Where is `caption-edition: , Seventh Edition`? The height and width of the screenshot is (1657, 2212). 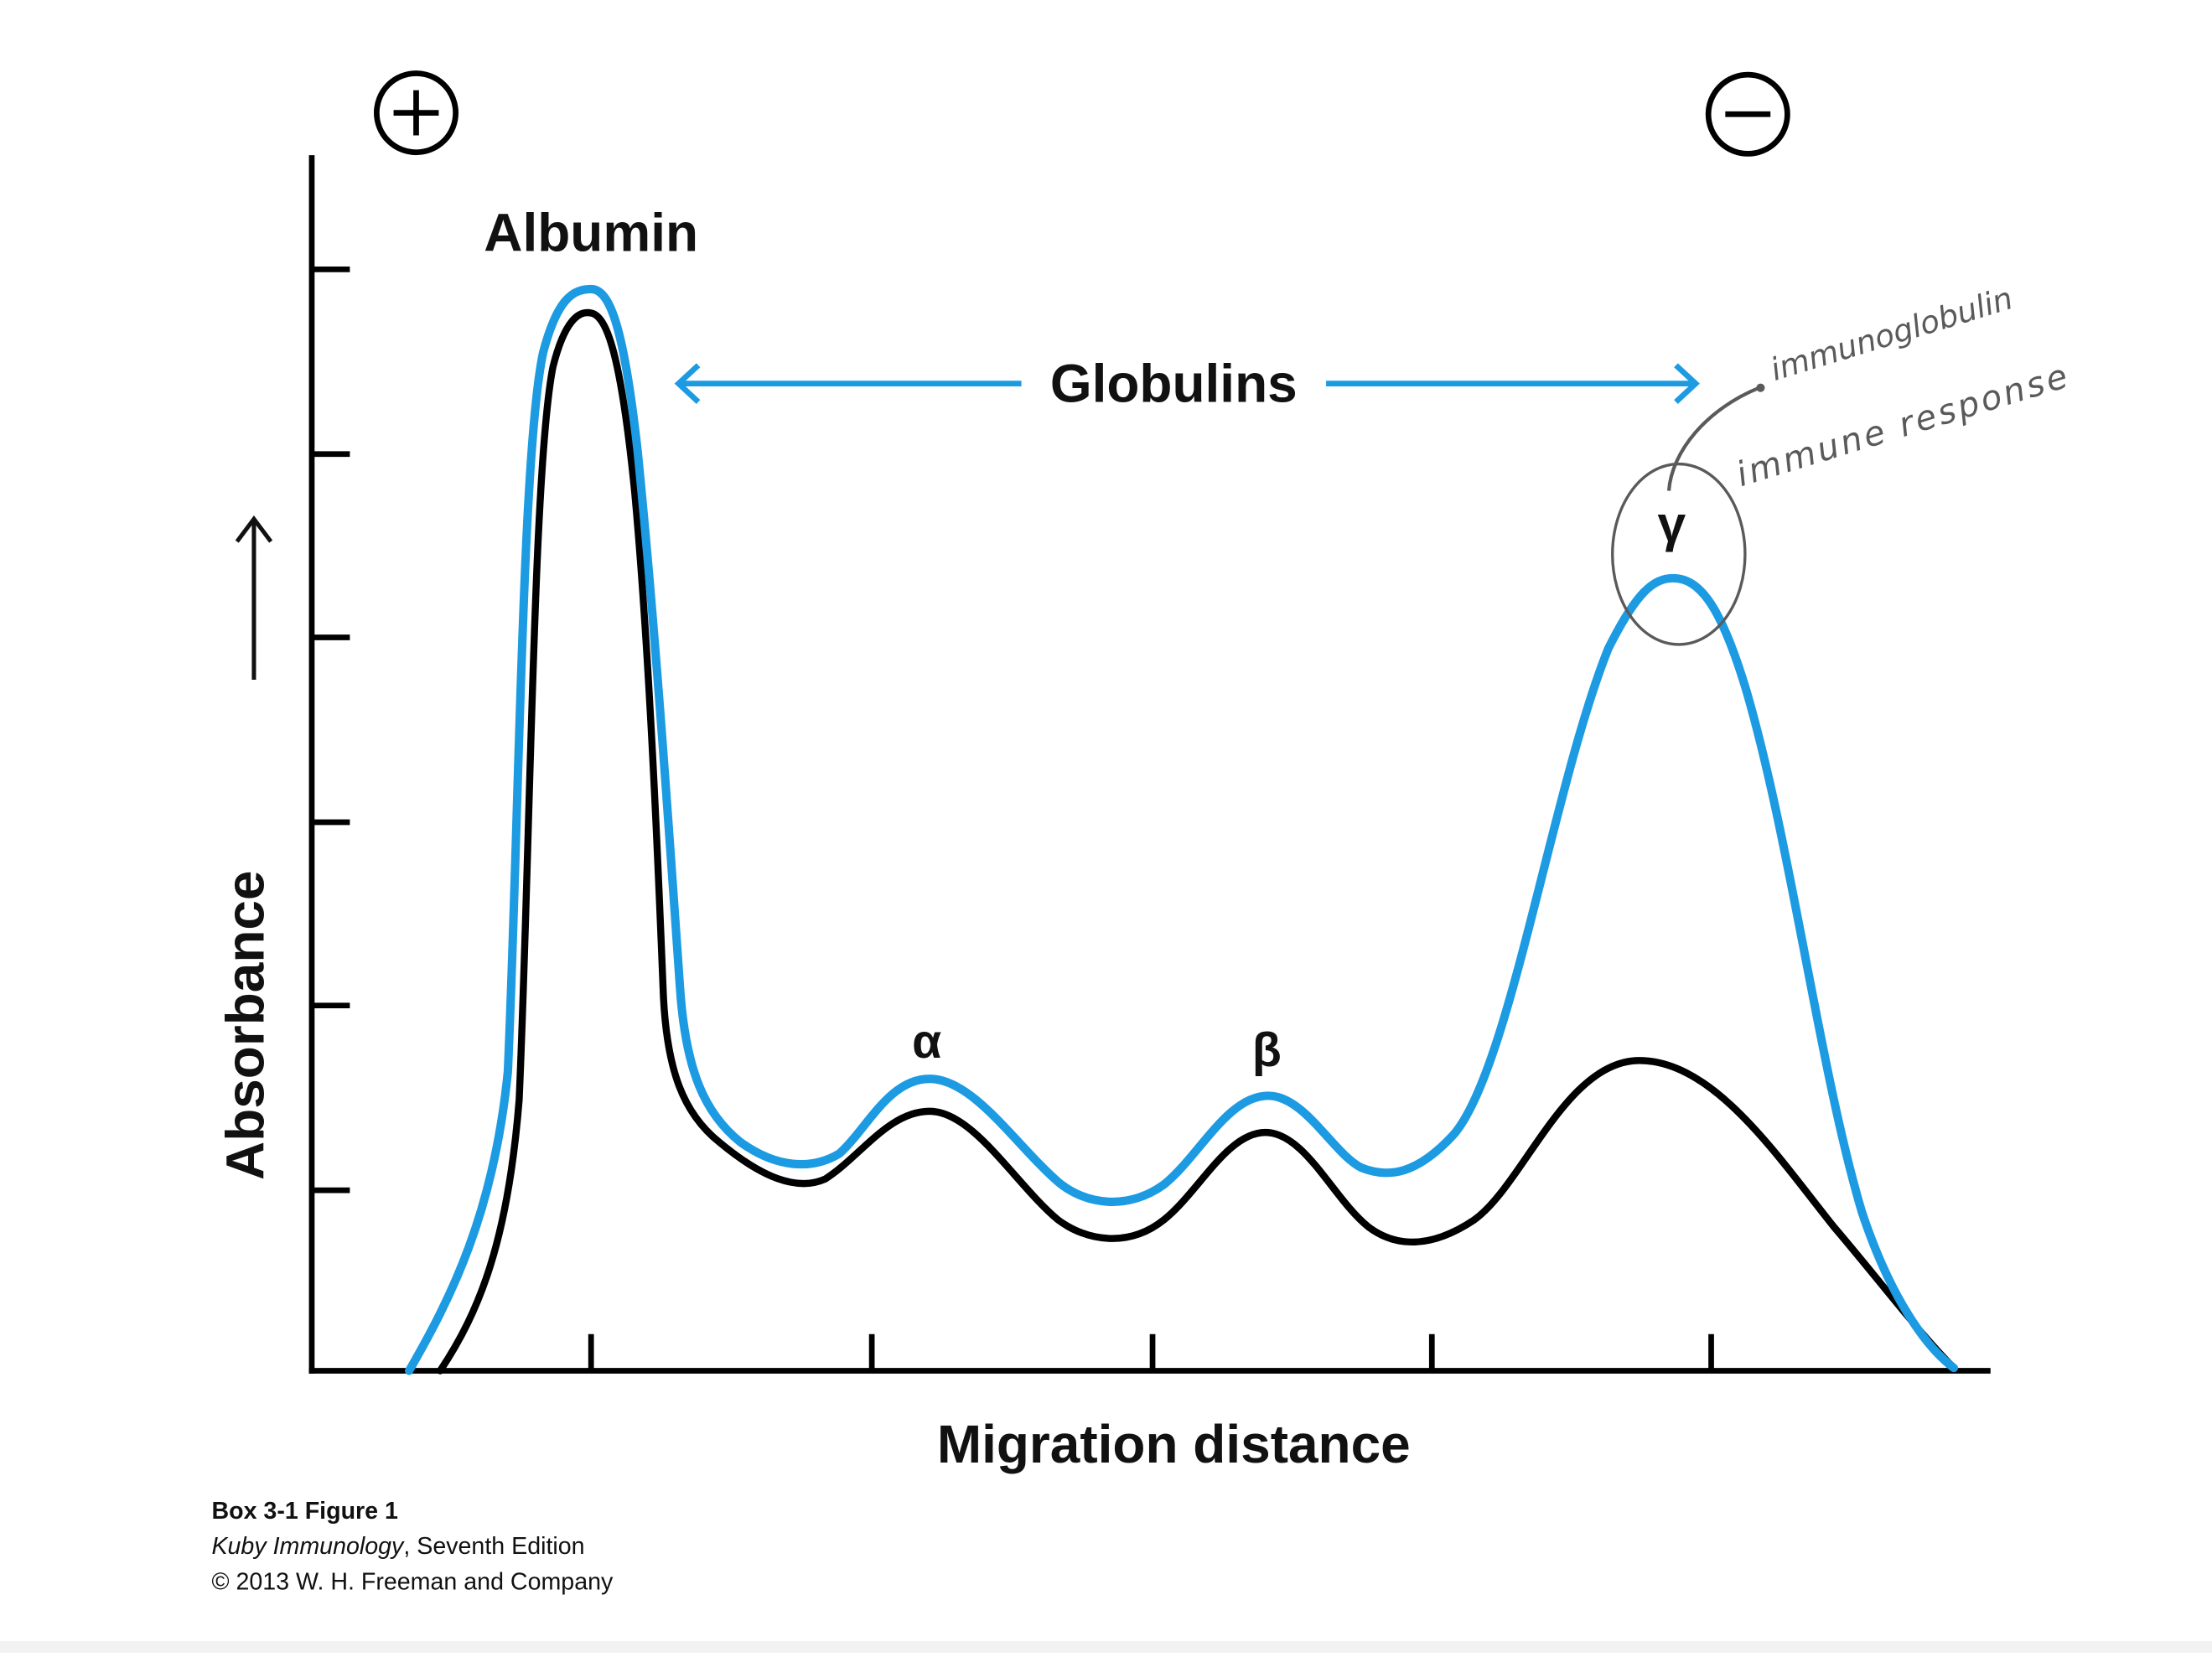
caption-edition: , Seventh Edition is located at coordinates (493, 1547).